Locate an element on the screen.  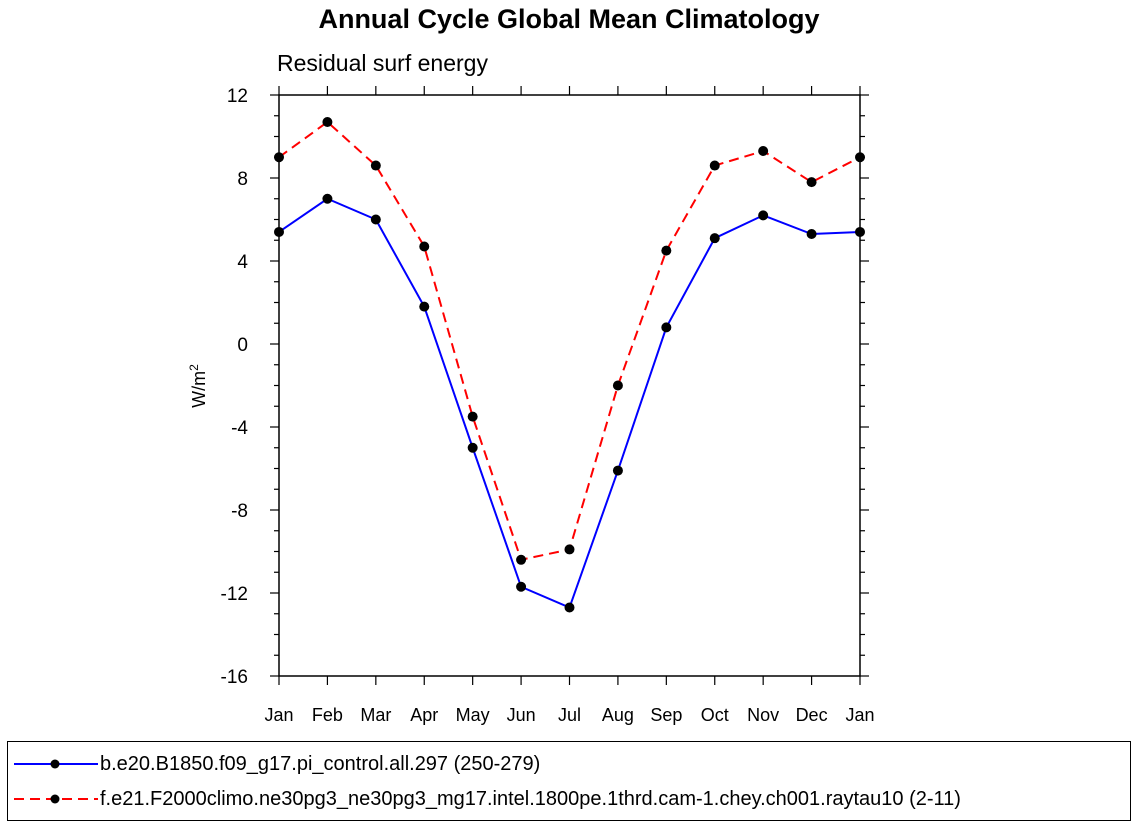
y-axis-label-superscript: 2 is located at coordinates (194, 367).